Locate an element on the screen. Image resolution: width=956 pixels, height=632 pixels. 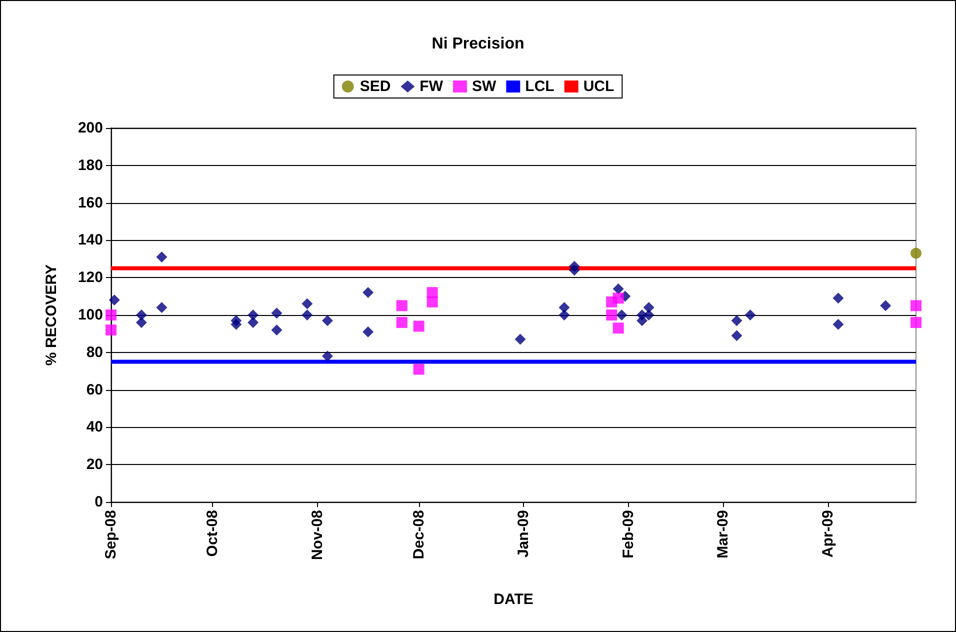
y-tick-label: 160 is located at coordinates (90, 203).